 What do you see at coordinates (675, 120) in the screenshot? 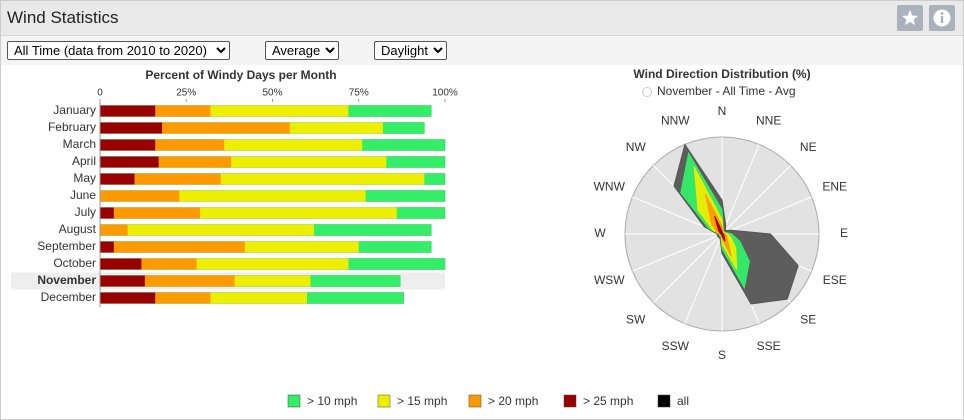
I see `direction-label: NNW` at bounding box center [675, 120].